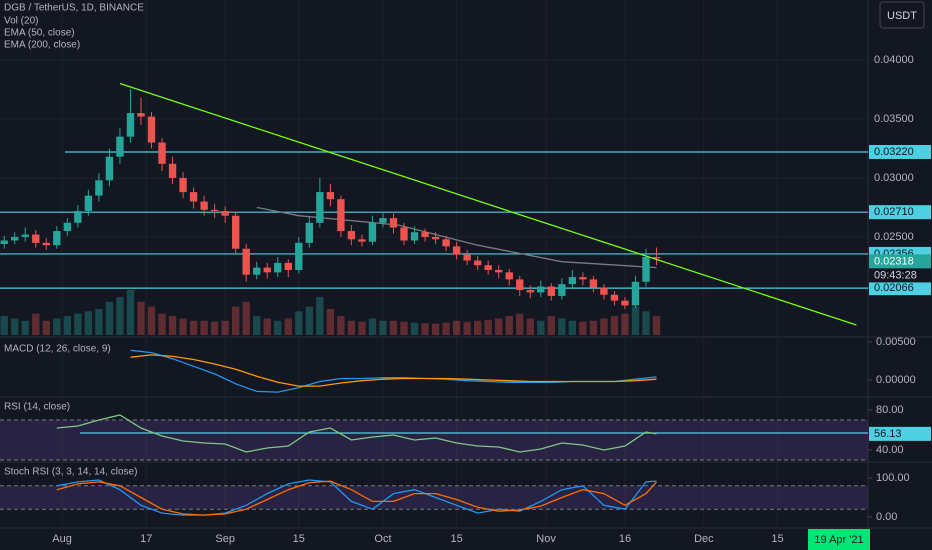 This screenshot has width=932, height=550. I want to click on indicator-label: EMA (200, close), so click(42, 45).